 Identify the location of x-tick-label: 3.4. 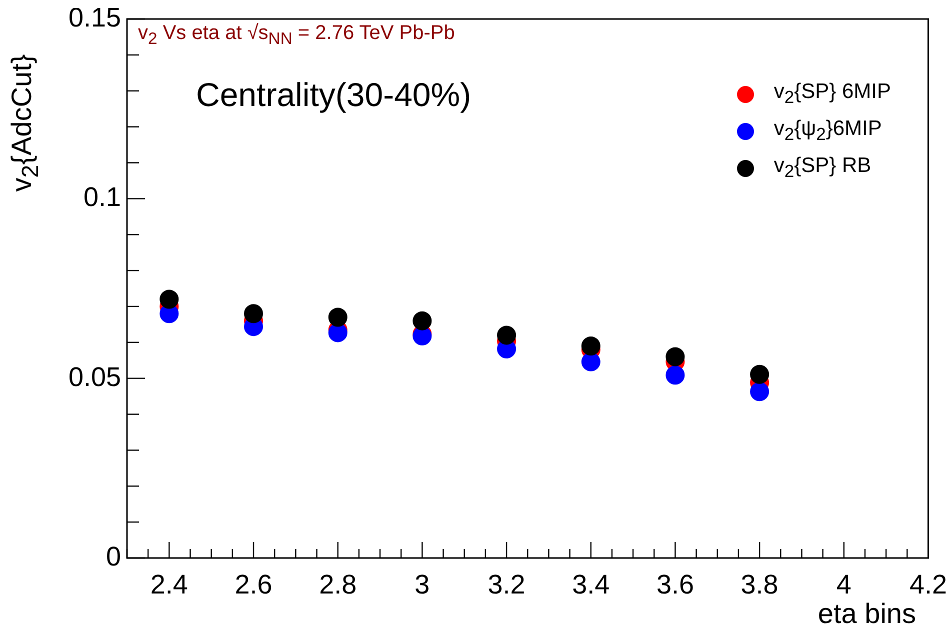
(591, 585).